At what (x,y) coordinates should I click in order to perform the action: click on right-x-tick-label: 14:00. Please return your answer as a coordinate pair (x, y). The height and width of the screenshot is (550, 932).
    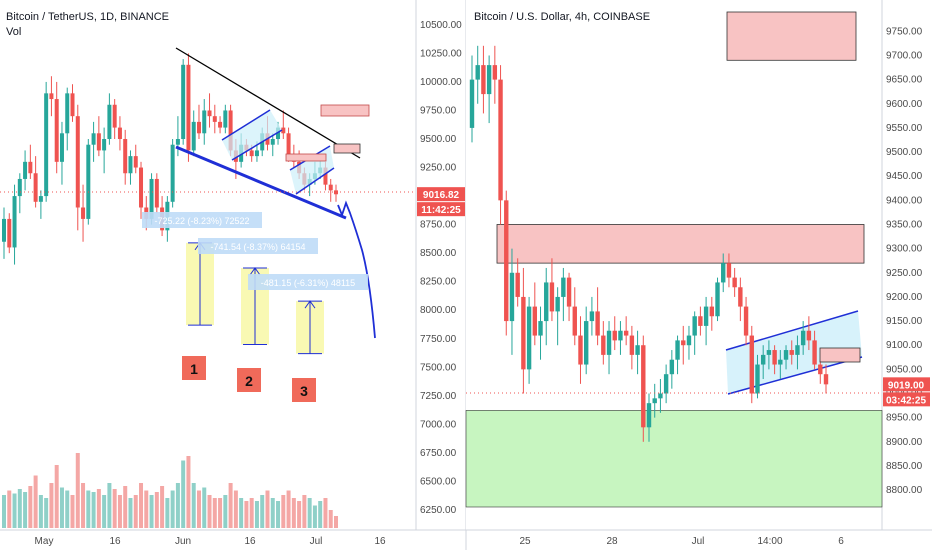
    Looking at the image, I should click on (769, 541).